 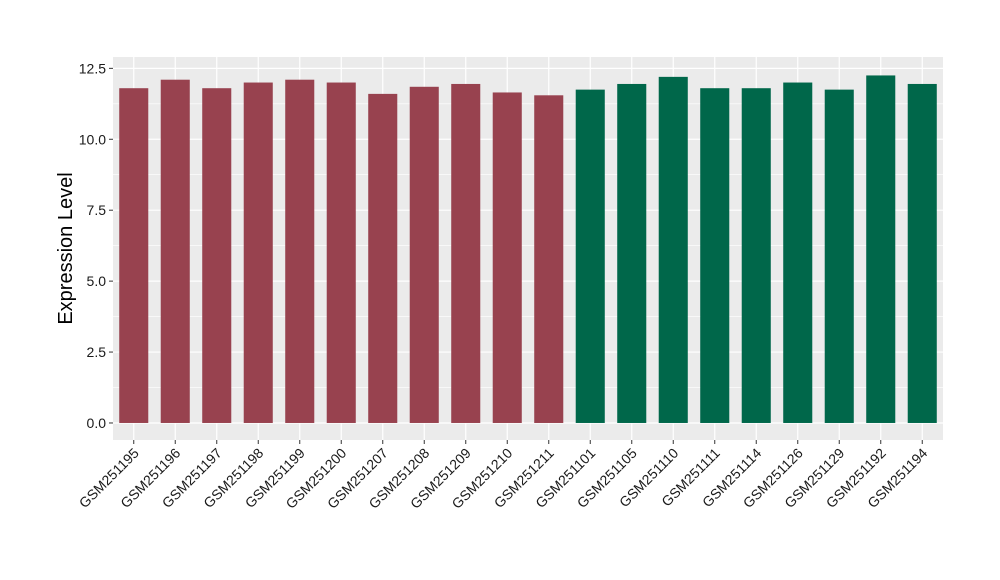 I want to click on bar-GSM251105, so click(x=632, y=253).